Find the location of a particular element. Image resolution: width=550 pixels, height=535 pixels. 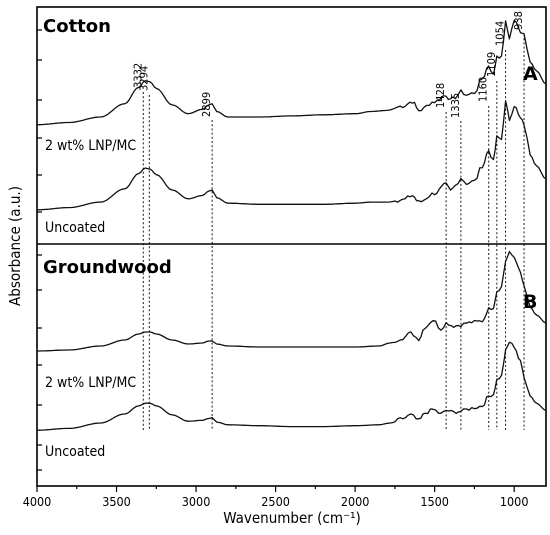

x-tick-label-3500: 3500 is located at coordinates (116, 501).